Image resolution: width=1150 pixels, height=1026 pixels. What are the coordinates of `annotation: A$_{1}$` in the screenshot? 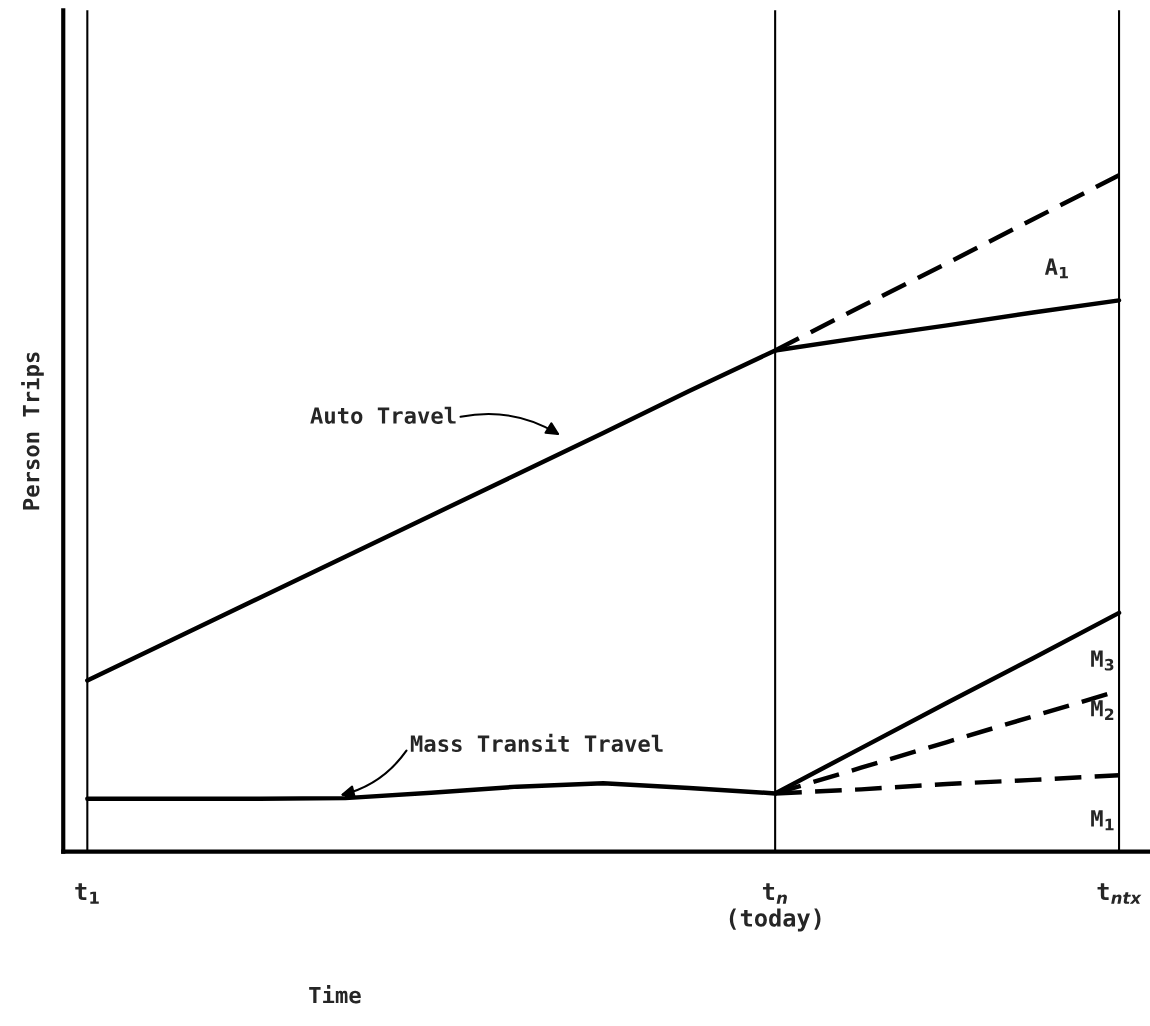 It's located at (1056, 268).